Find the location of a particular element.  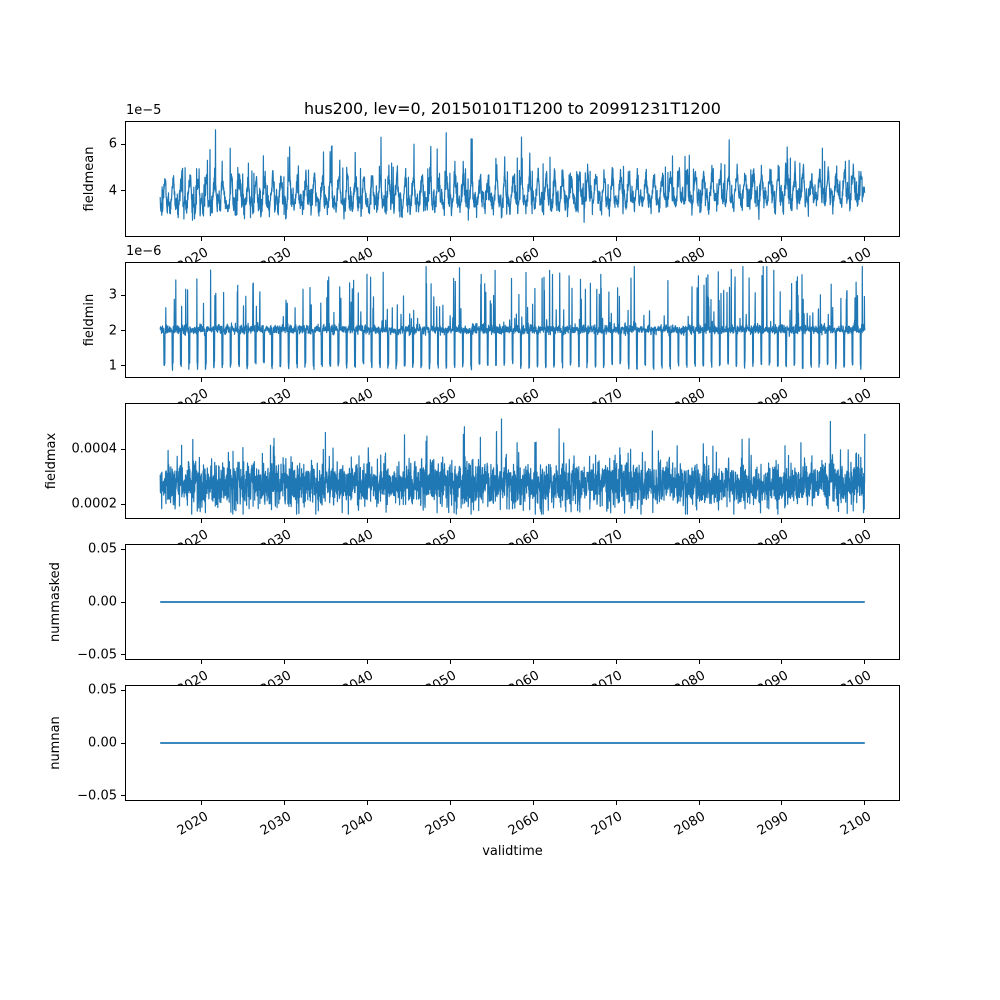

x-tick-label-text: 2100 is located at coordinates (855, 824).